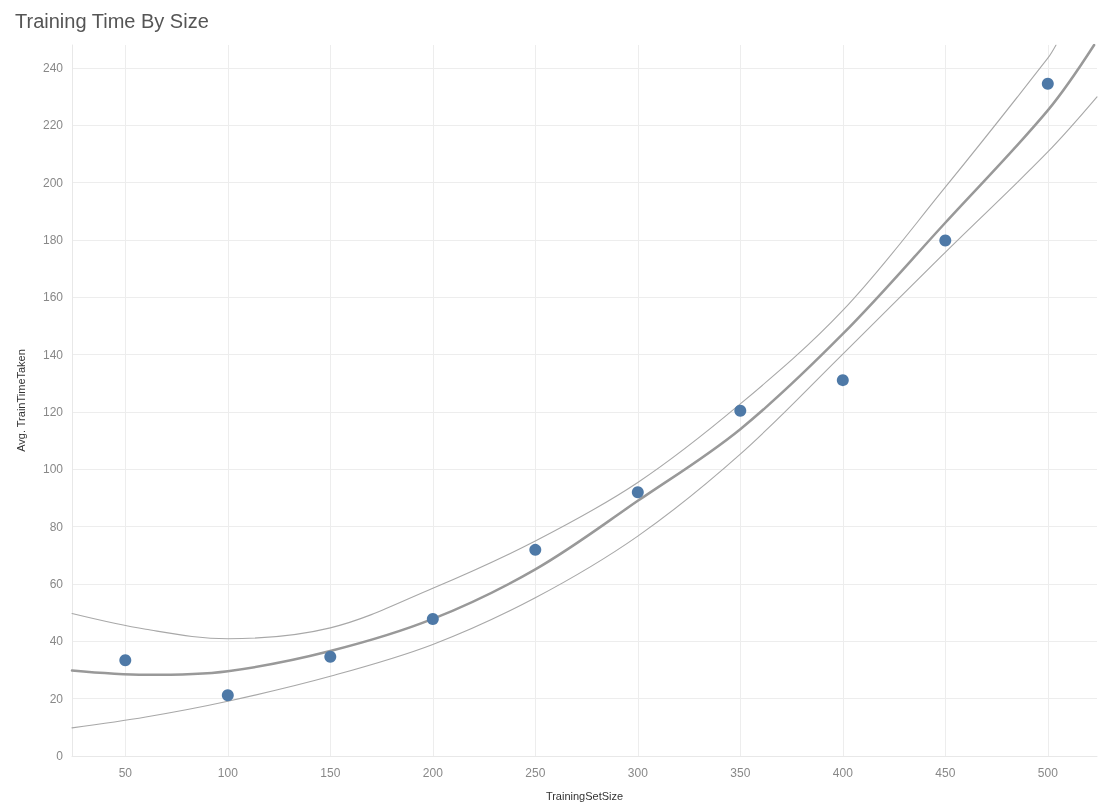 The height and width of the screenshot is (812, 1099). Describe the element at coordinates (53, 125) in the screenshot. I see `y-tick-label: 220` at that location.